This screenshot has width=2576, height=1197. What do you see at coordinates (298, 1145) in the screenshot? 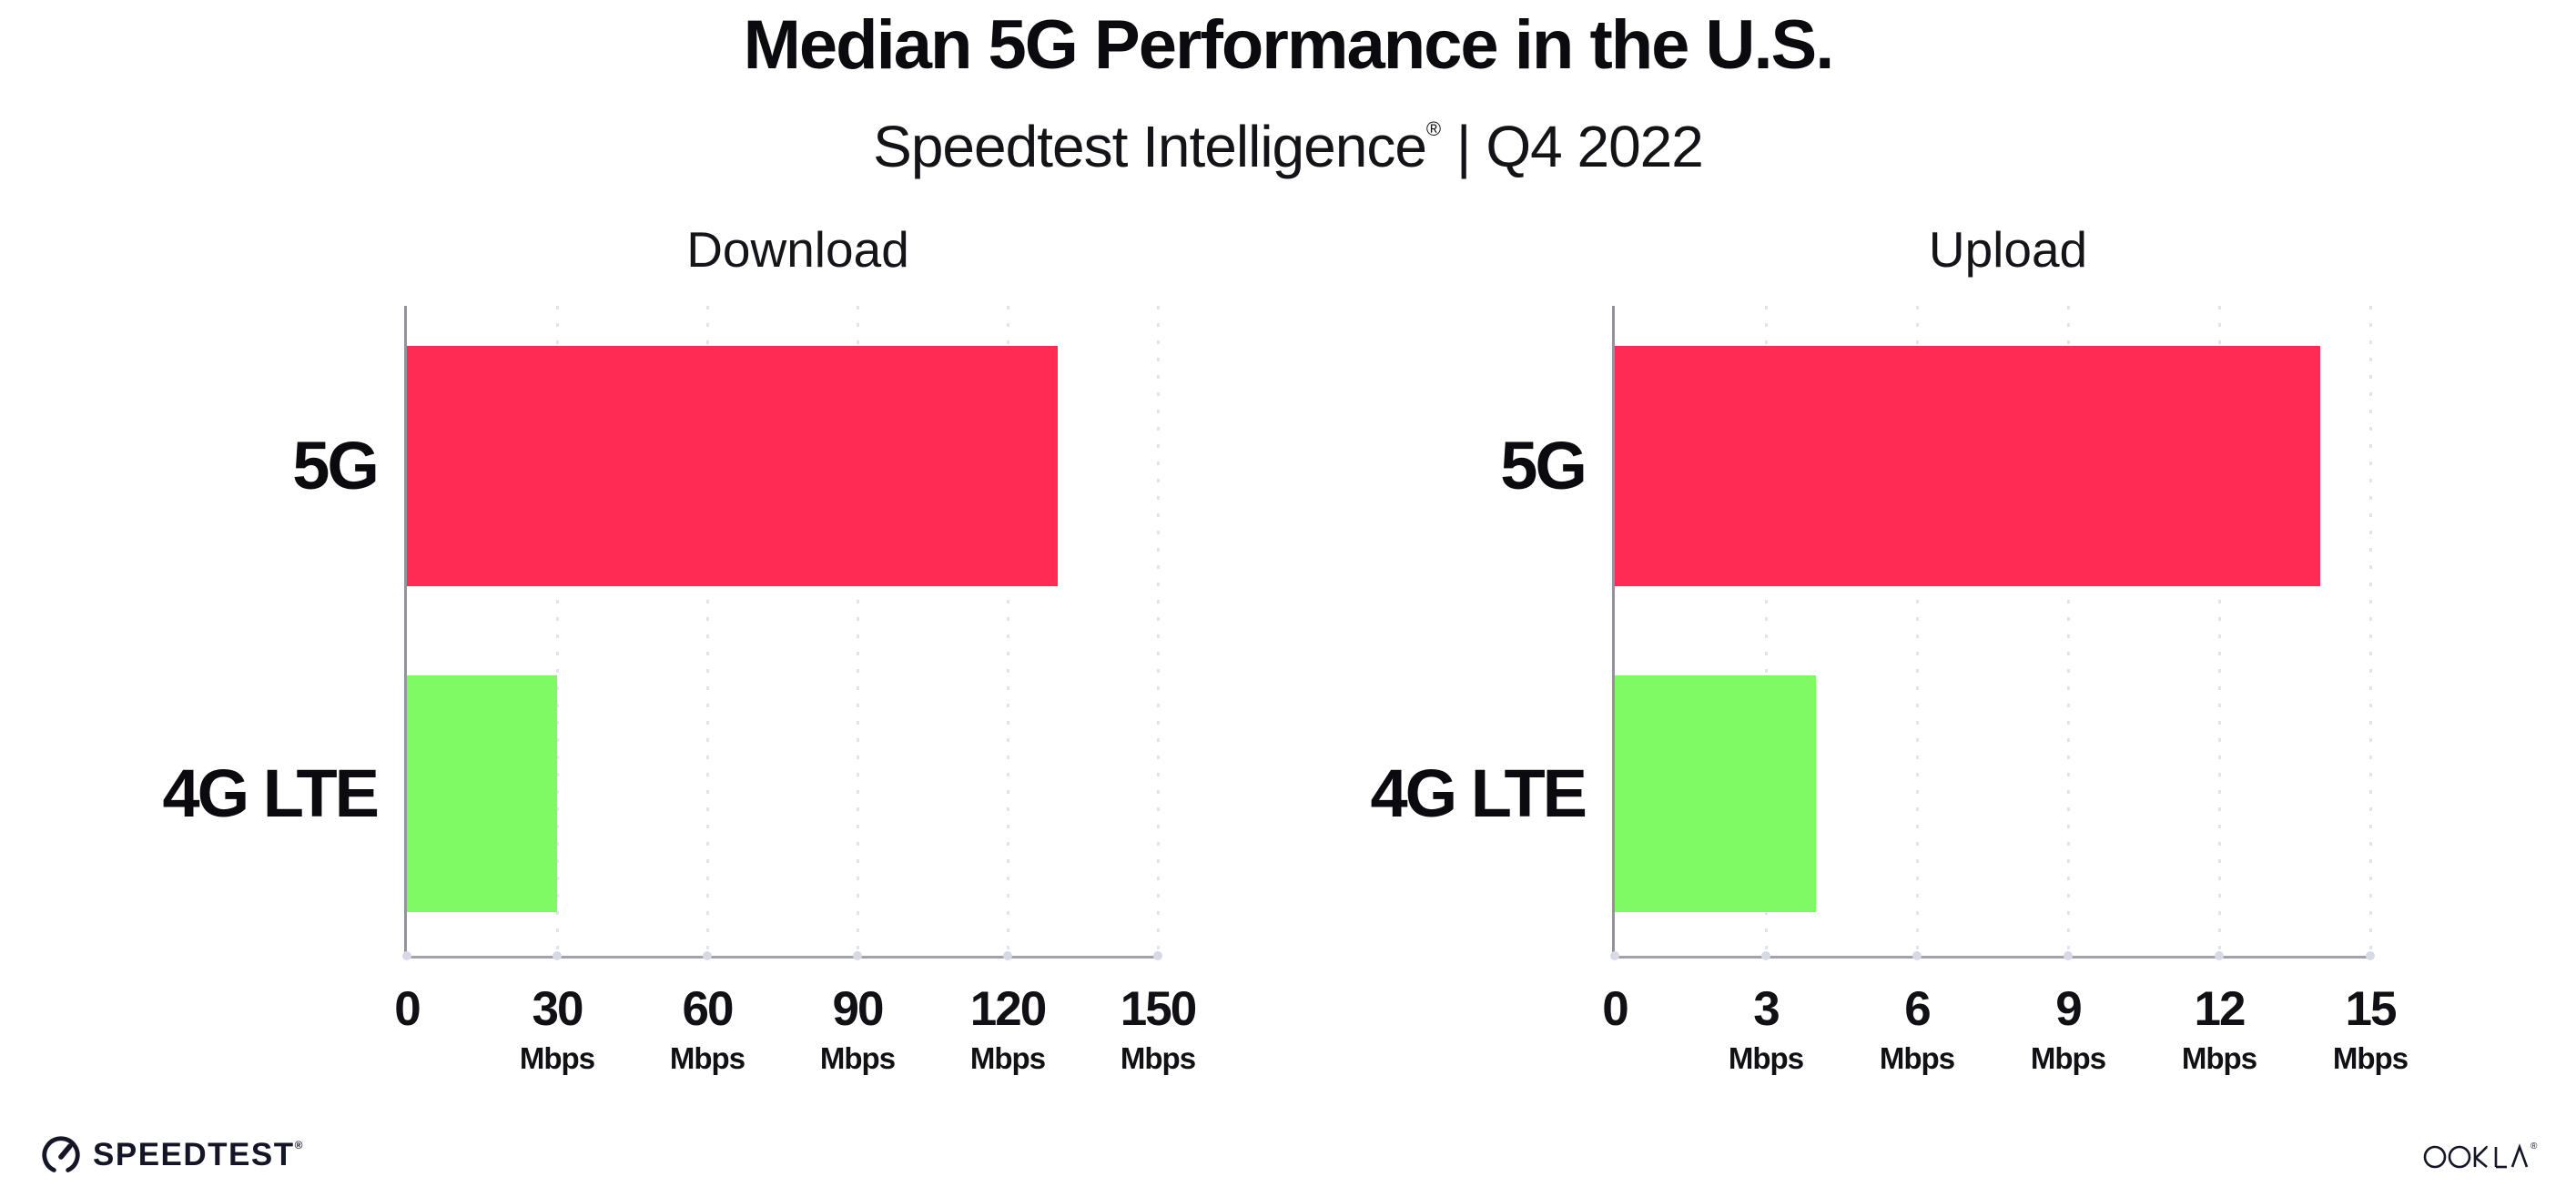
I see `speedtest-registered-mark-icon: ®` at bounding box center [298, 1145].